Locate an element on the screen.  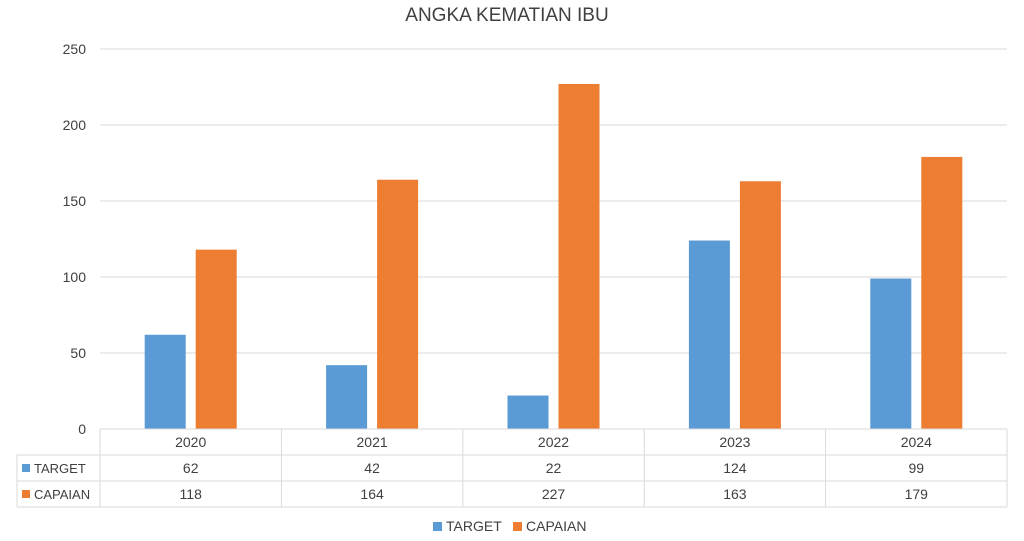
bar-capaian-2024 is located at coordinates (942, 293).